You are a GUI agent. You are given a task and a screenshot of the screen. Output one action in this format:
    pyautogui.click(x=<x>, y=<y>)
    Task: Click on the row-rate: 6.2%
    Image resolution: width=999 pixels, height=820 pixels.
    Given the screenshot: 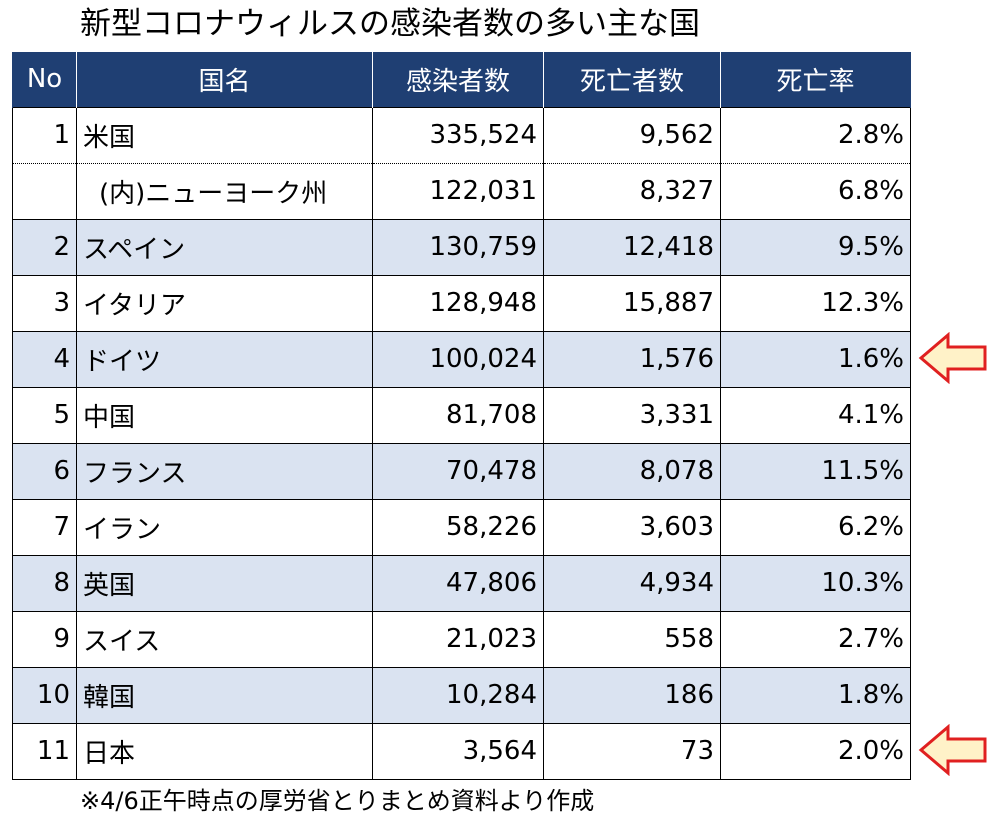 What is the action you would take?
    pyautogui.click(x=815, y=527)
    